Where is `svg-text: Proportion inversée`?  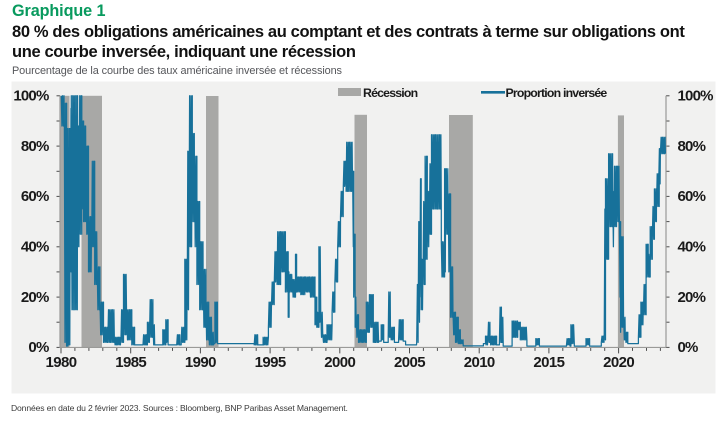
svg-text: Proportion inversée is located at coordinates (557, 93).